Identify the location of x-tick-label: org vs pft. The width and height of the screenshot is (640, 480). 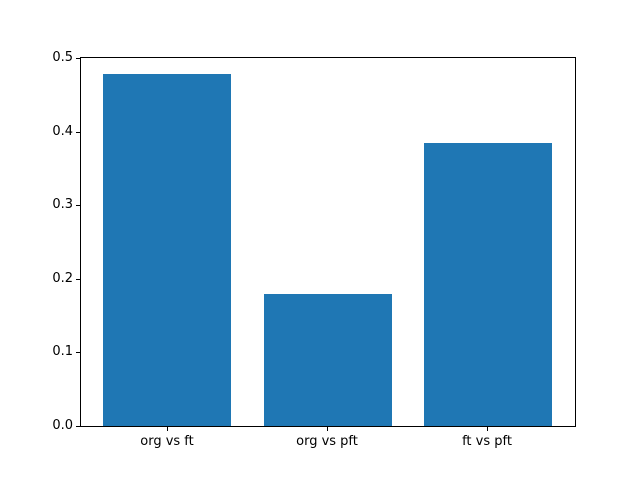
(327, 441).